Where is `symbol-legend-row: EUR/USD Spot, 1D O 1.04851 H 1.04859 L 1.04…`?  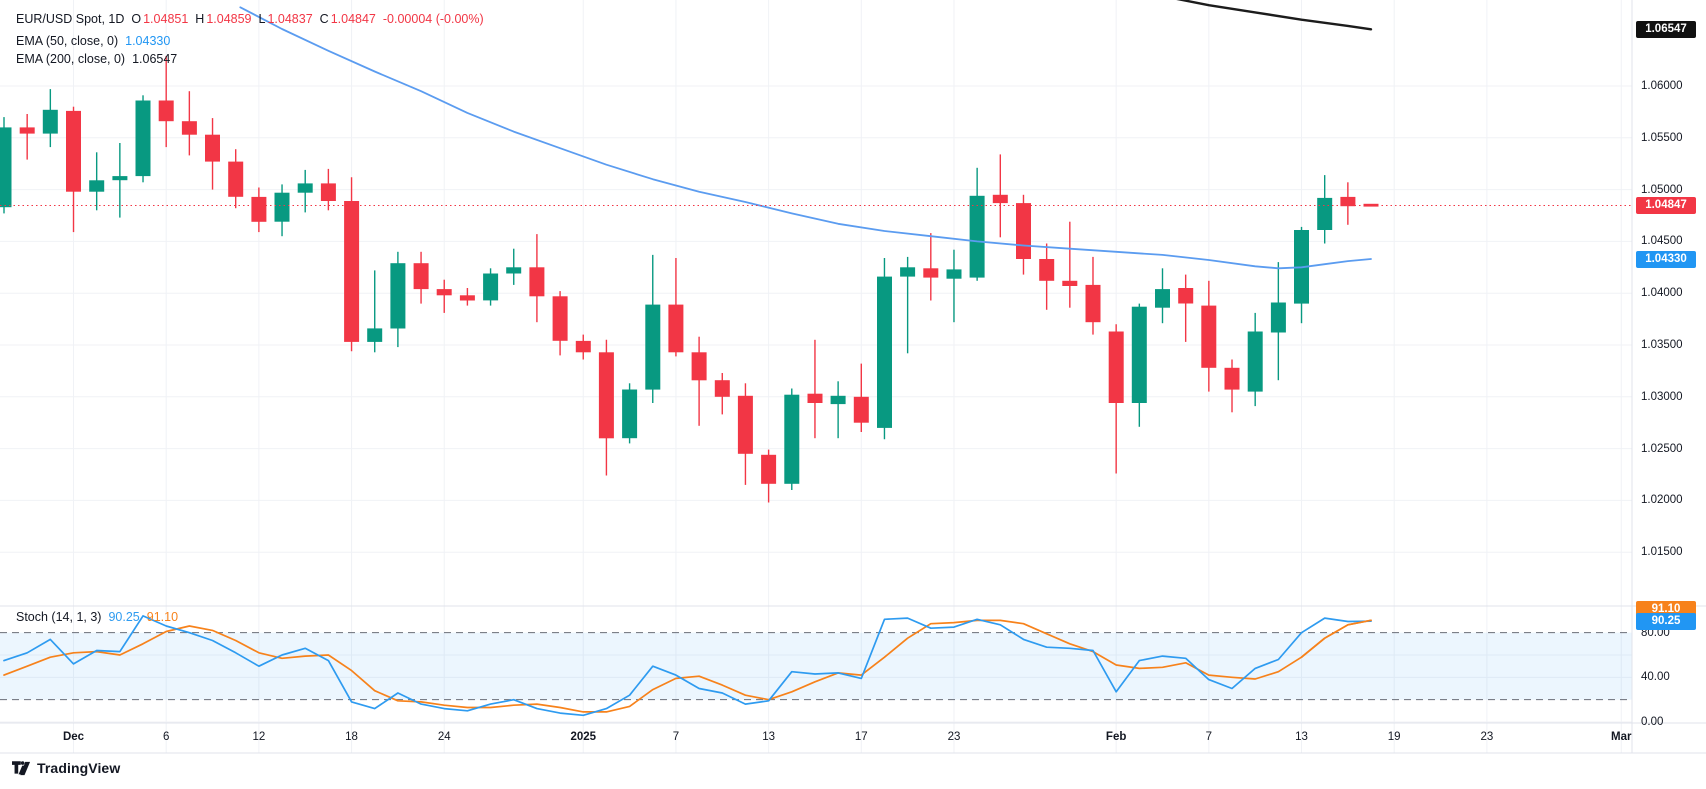 symbol-legend-row: EUR/USD Spot, 1D O 1.04851 H 1.04859 L 1.04… is located at coordinates (250, 19).